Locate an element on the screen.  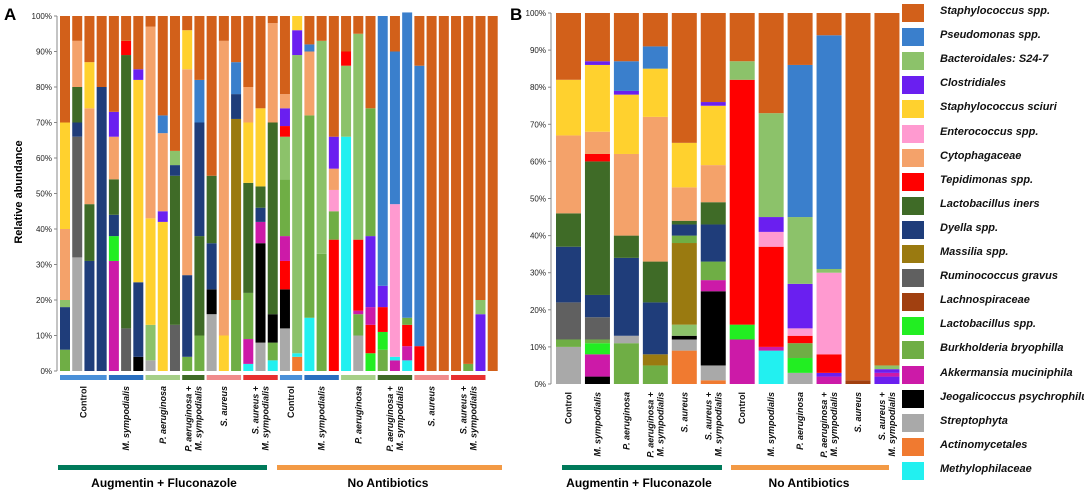
legend-item: Pseudomonas spp. is located at coordinates (993, 37).